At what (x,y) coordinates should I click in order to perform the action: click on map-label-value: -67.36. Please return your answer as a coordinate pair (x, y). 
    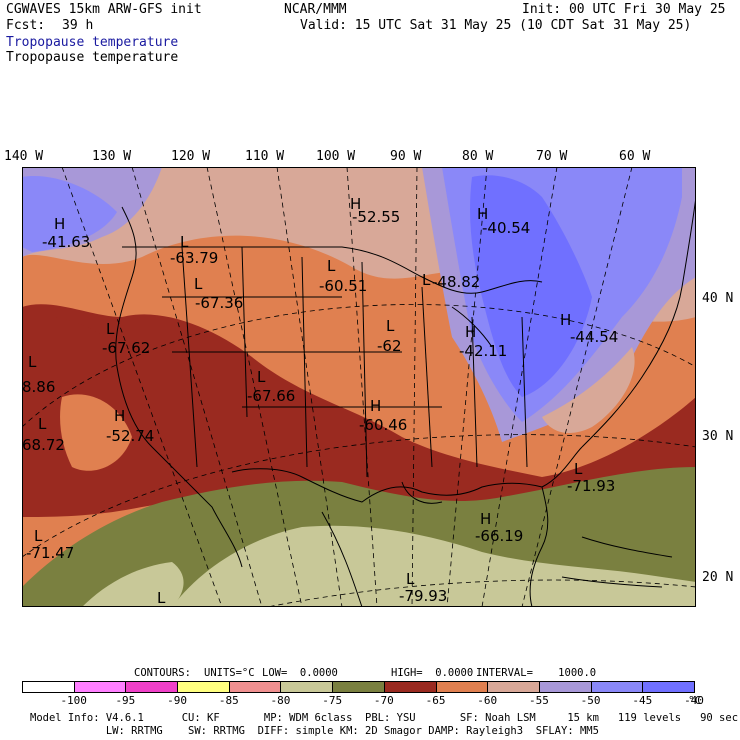
    Looking at the image, I should click on (219, 303).